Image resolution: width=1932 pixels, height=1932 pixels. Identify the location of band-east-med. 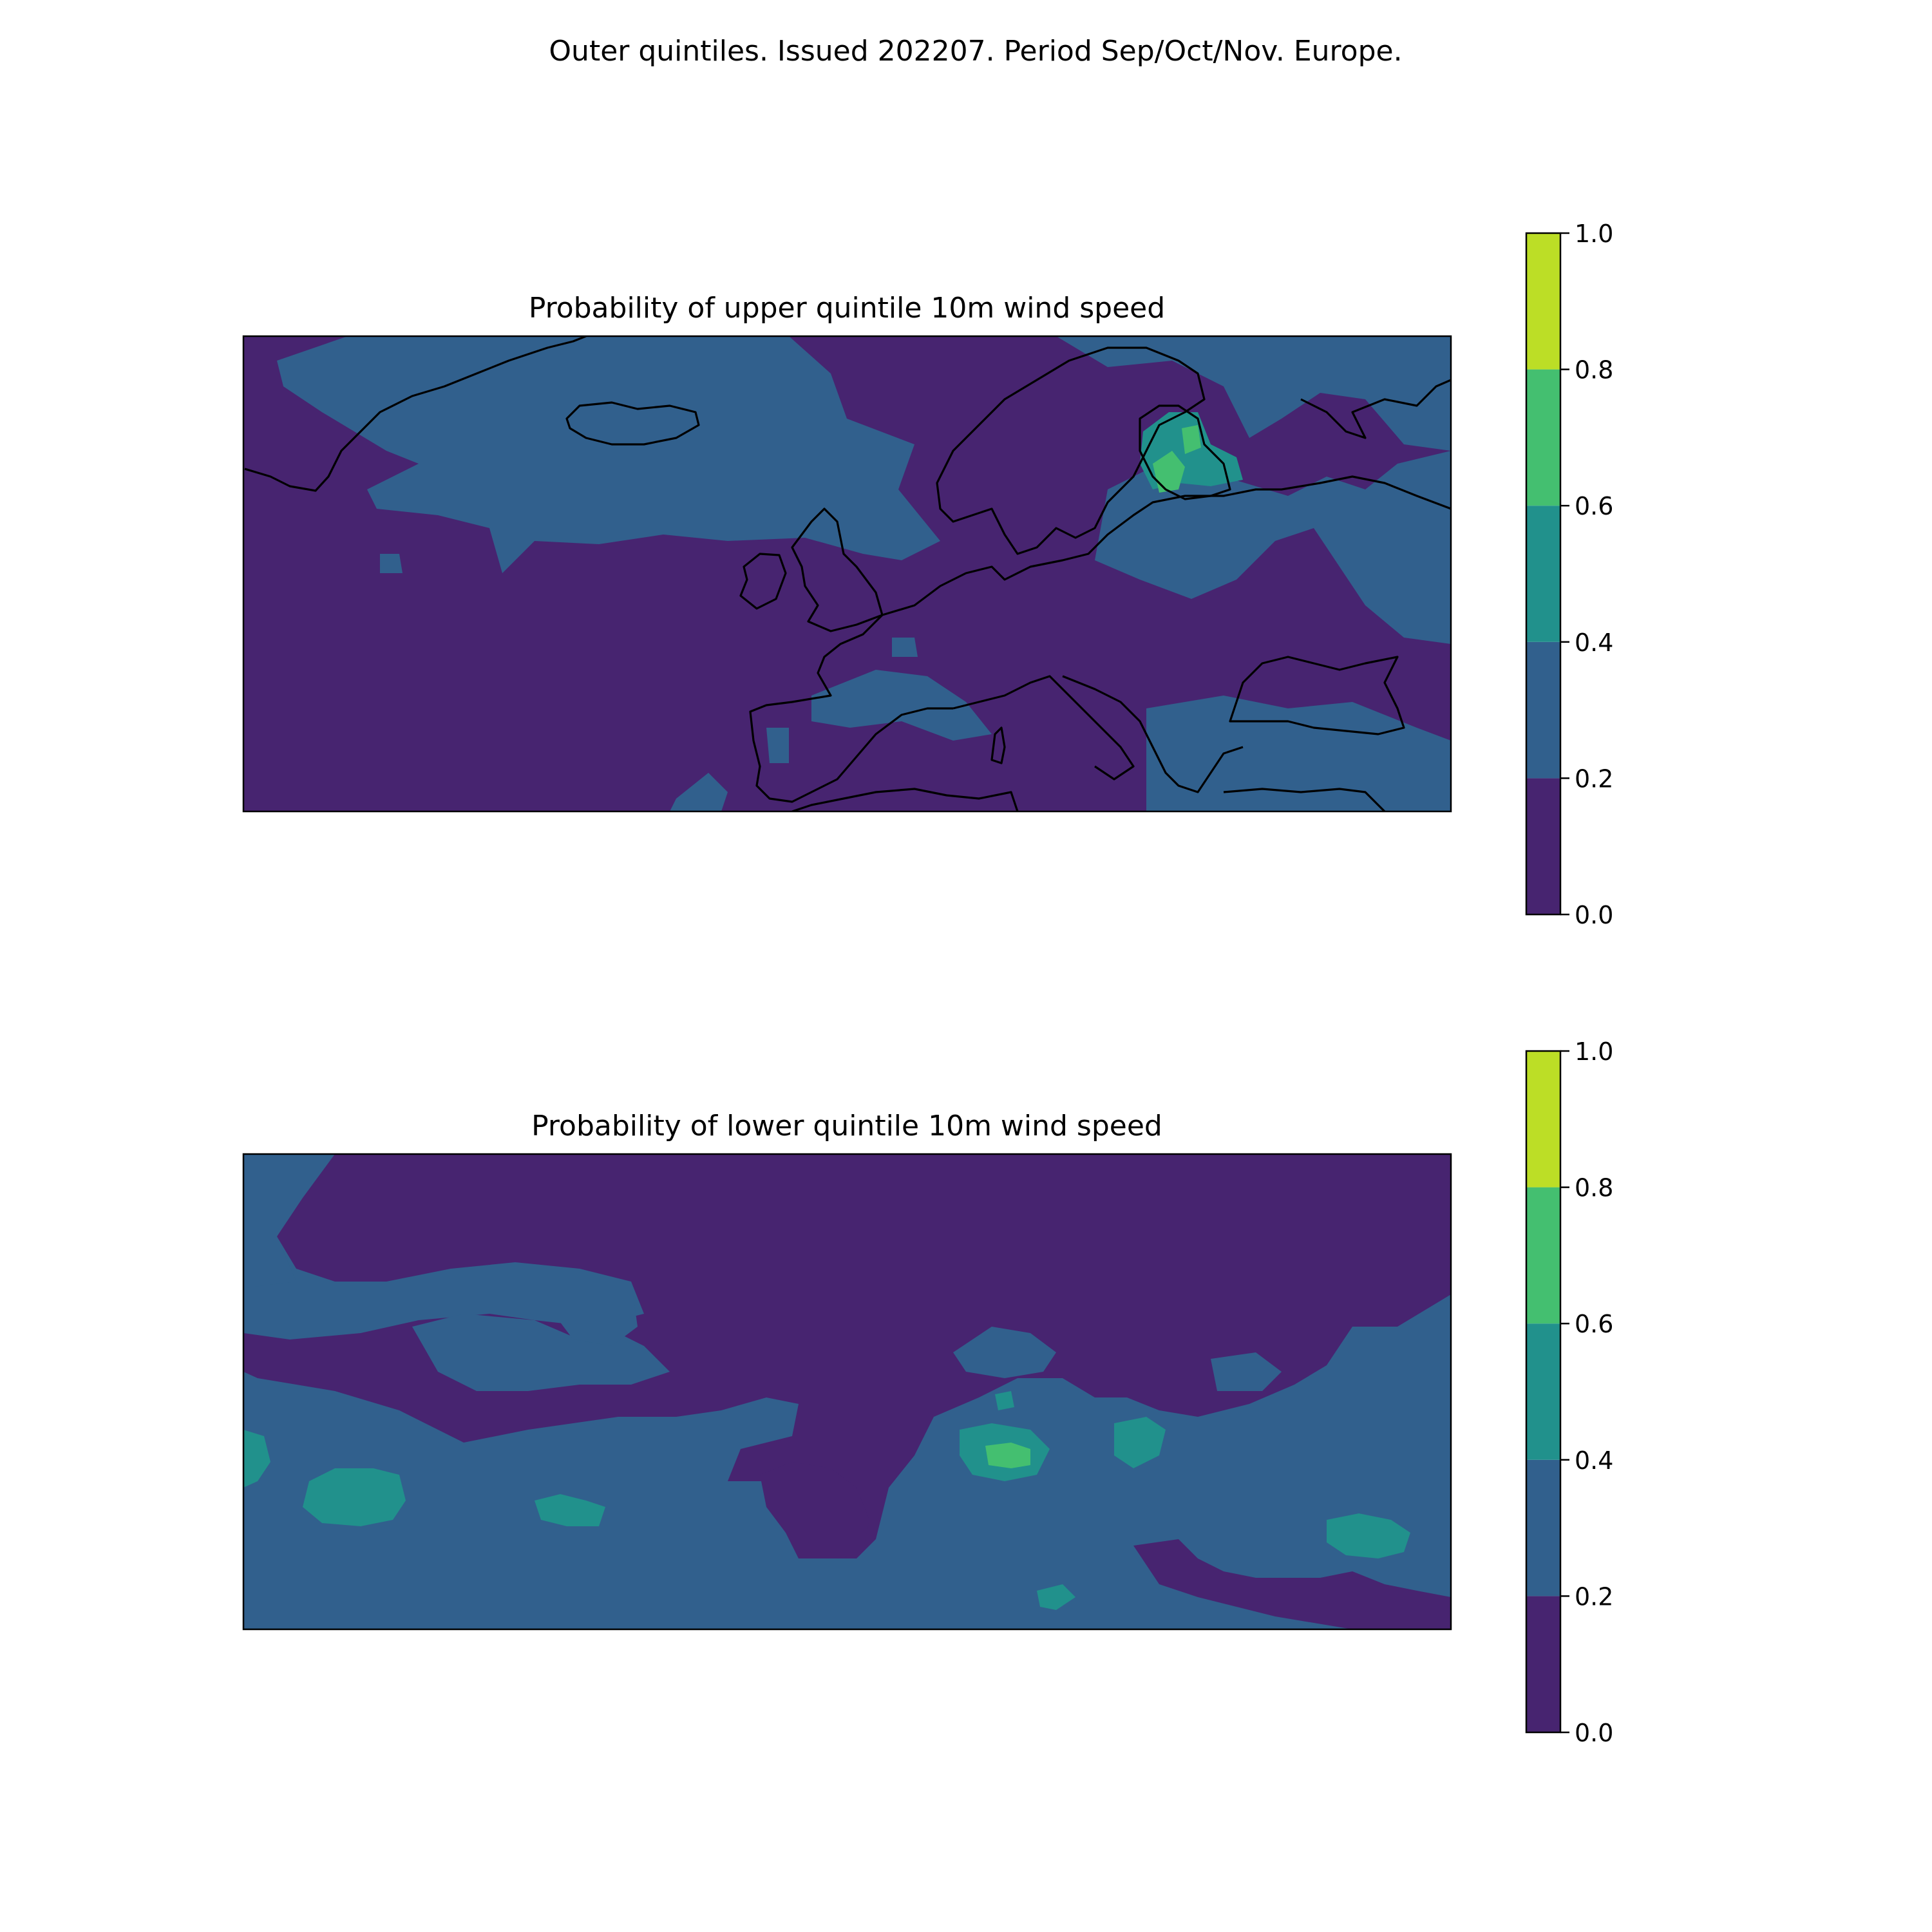
(1298, 753).